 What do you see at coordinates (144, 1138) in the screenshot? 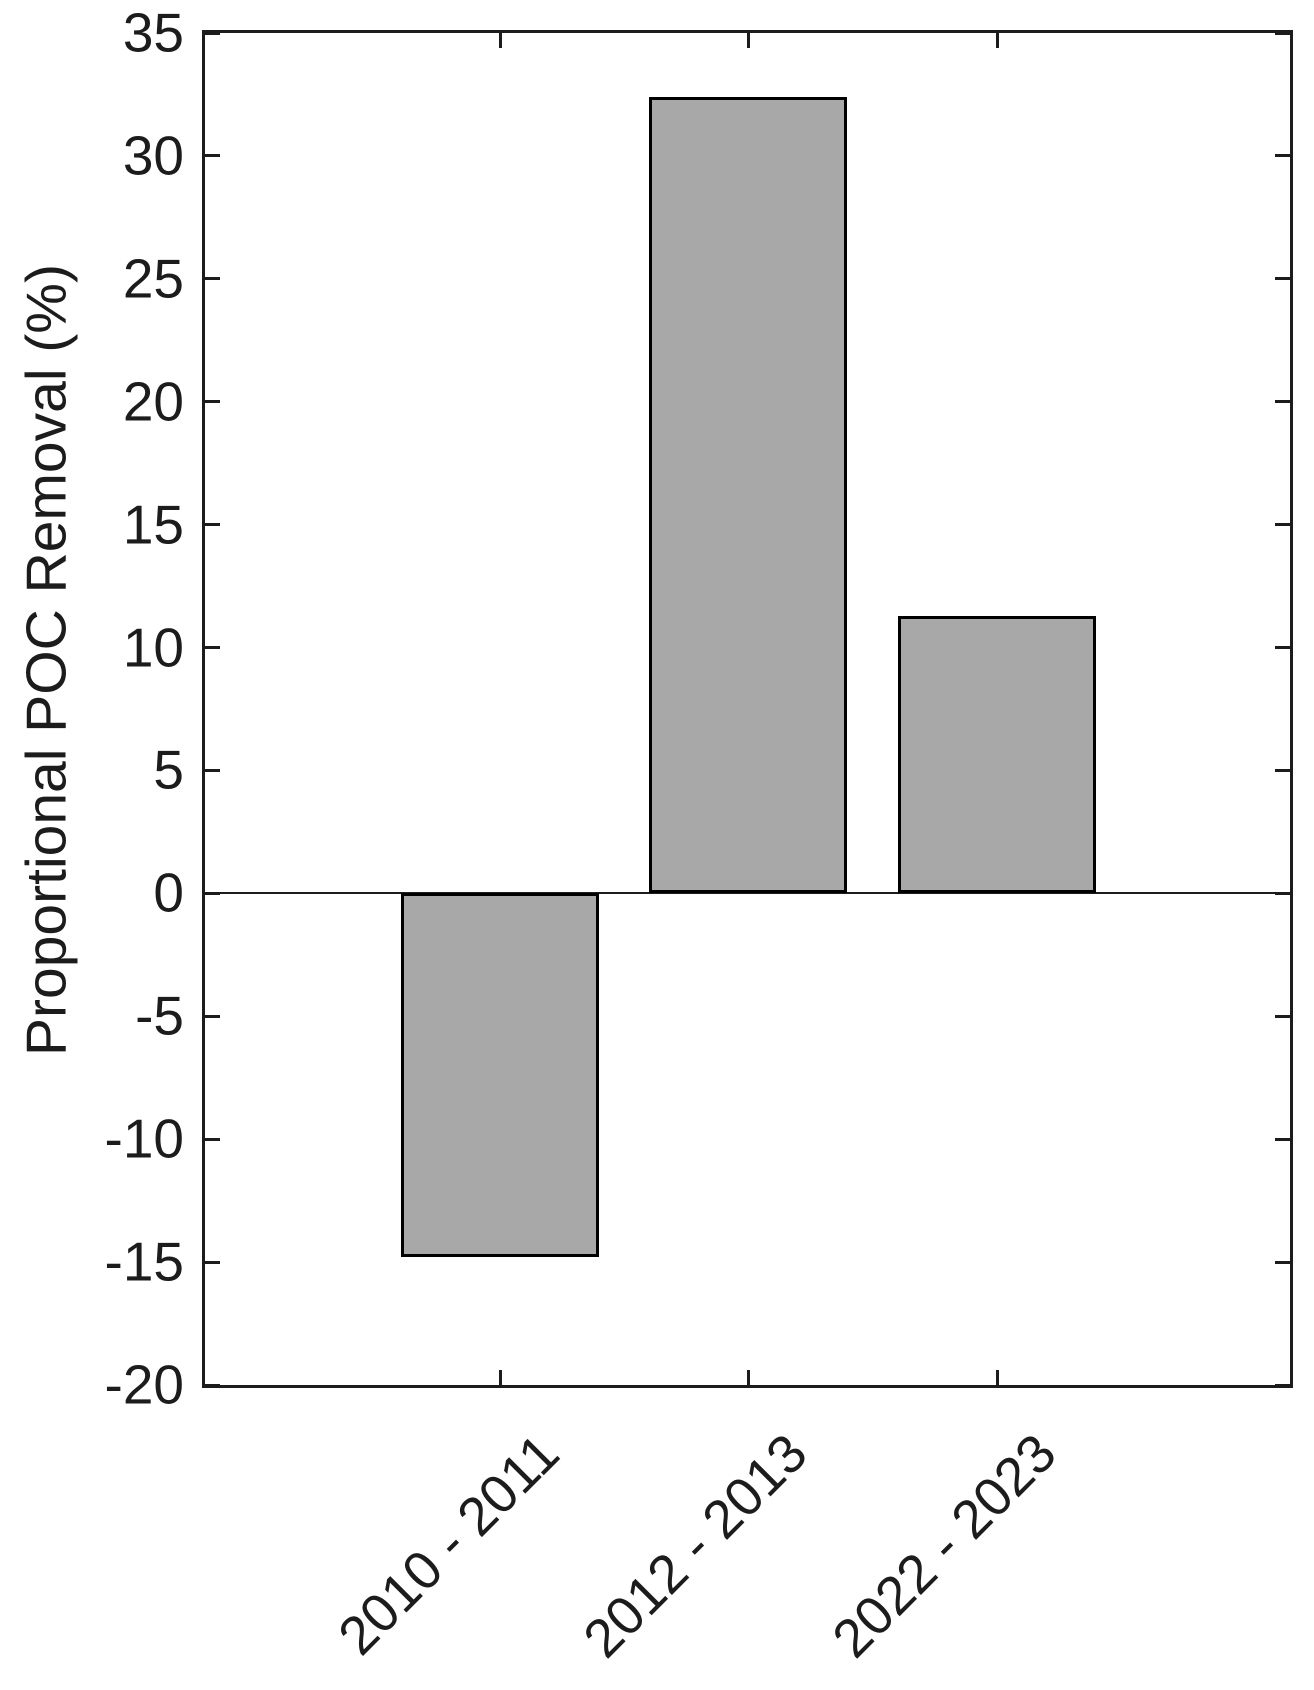
I see `y-tick-label: -10` at bounding box center [144, 1138].